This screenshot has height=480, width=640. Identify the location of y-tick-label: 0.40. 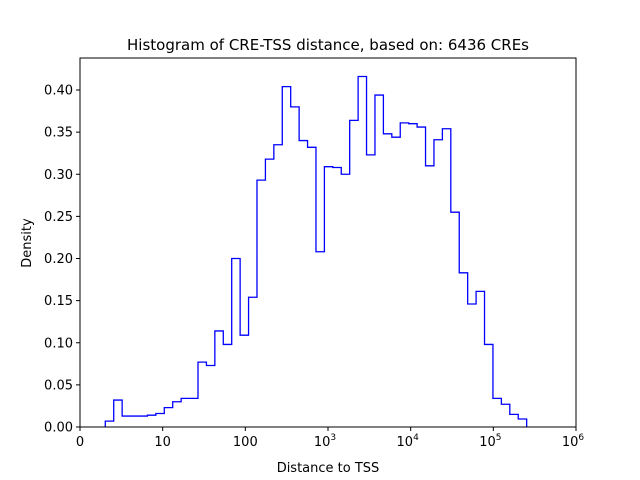
(58, 91).